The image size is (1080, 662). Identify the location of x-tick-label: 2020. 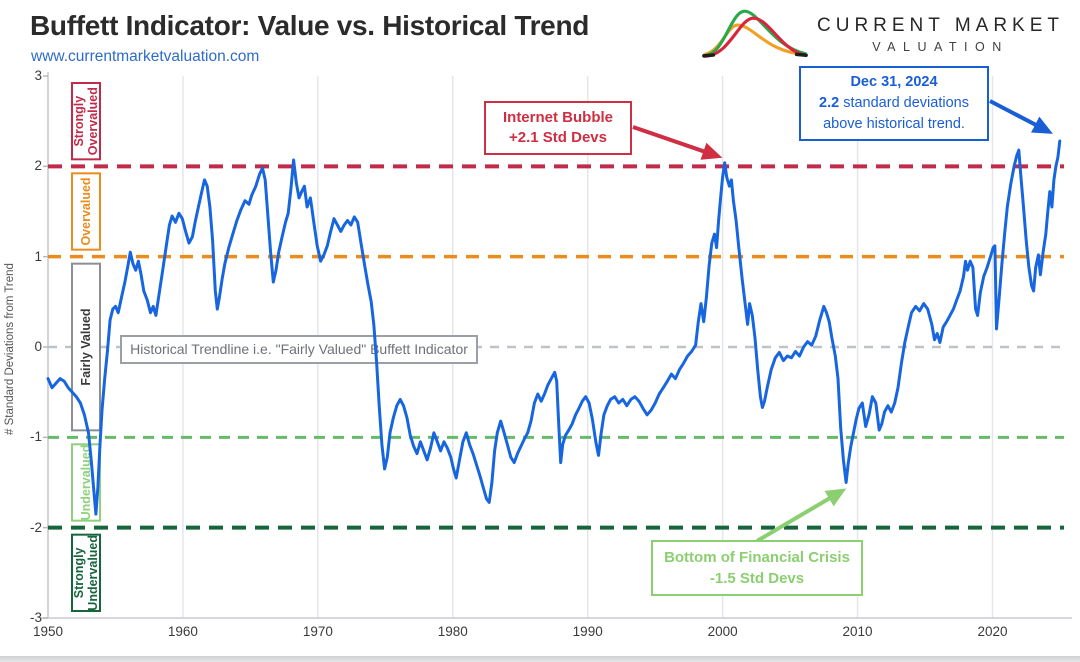
(992, 631).